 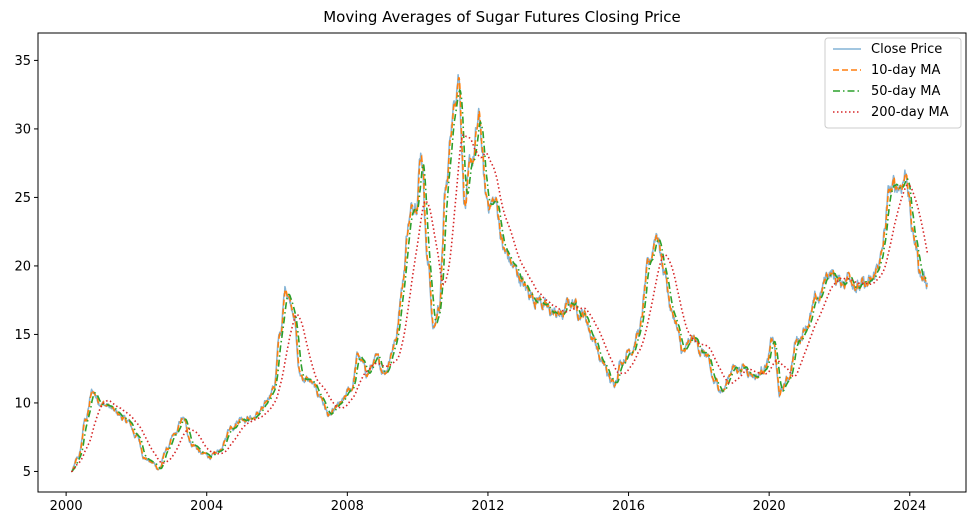 I want to click on x-tick-label: 2024, so click(x=909, y=506).